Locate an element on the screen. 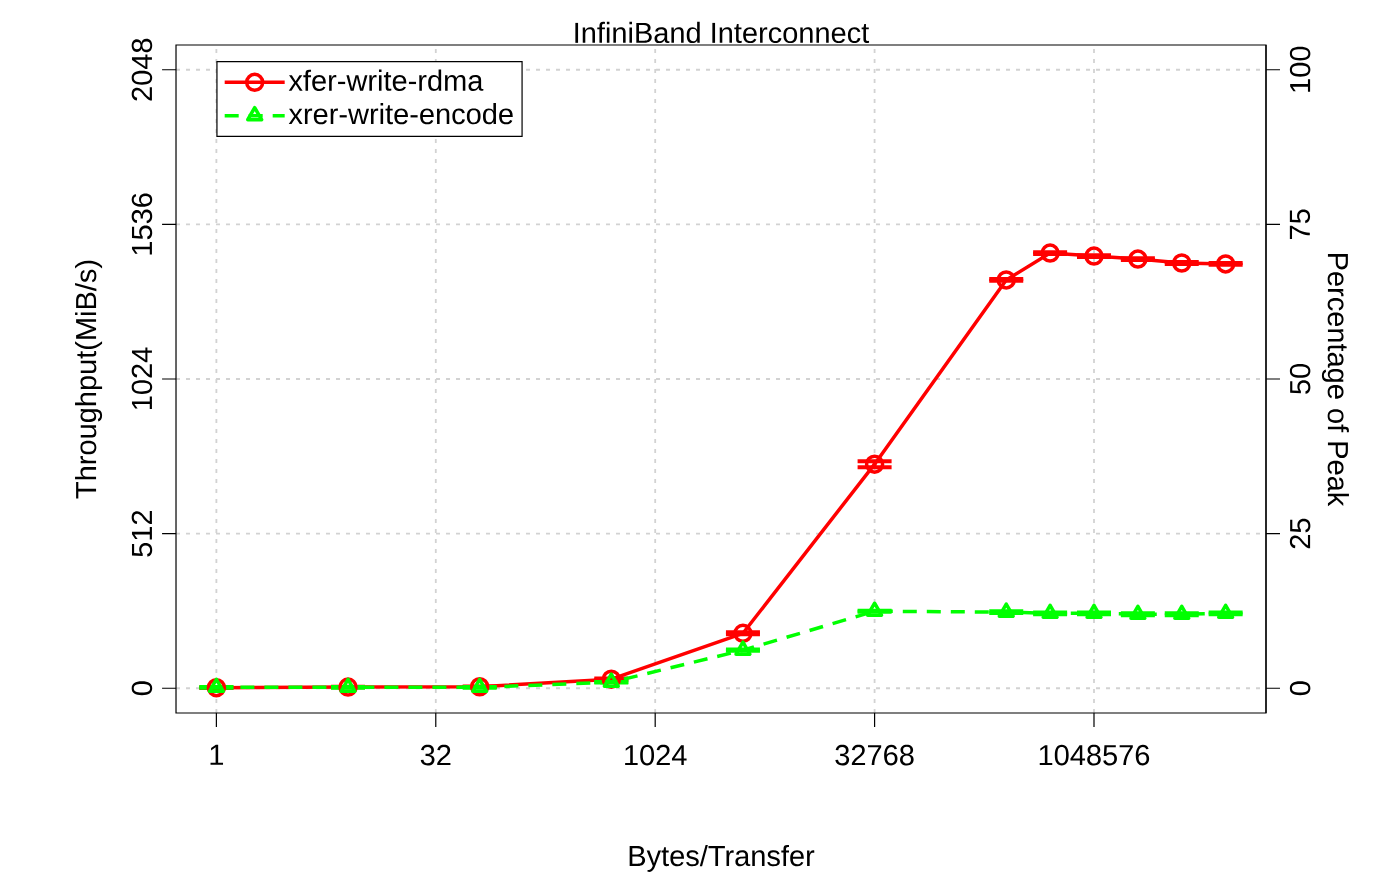 This screenshot has width=1398, height=881. y2-tick-label: 50 is located at coordinates (1300, 379).